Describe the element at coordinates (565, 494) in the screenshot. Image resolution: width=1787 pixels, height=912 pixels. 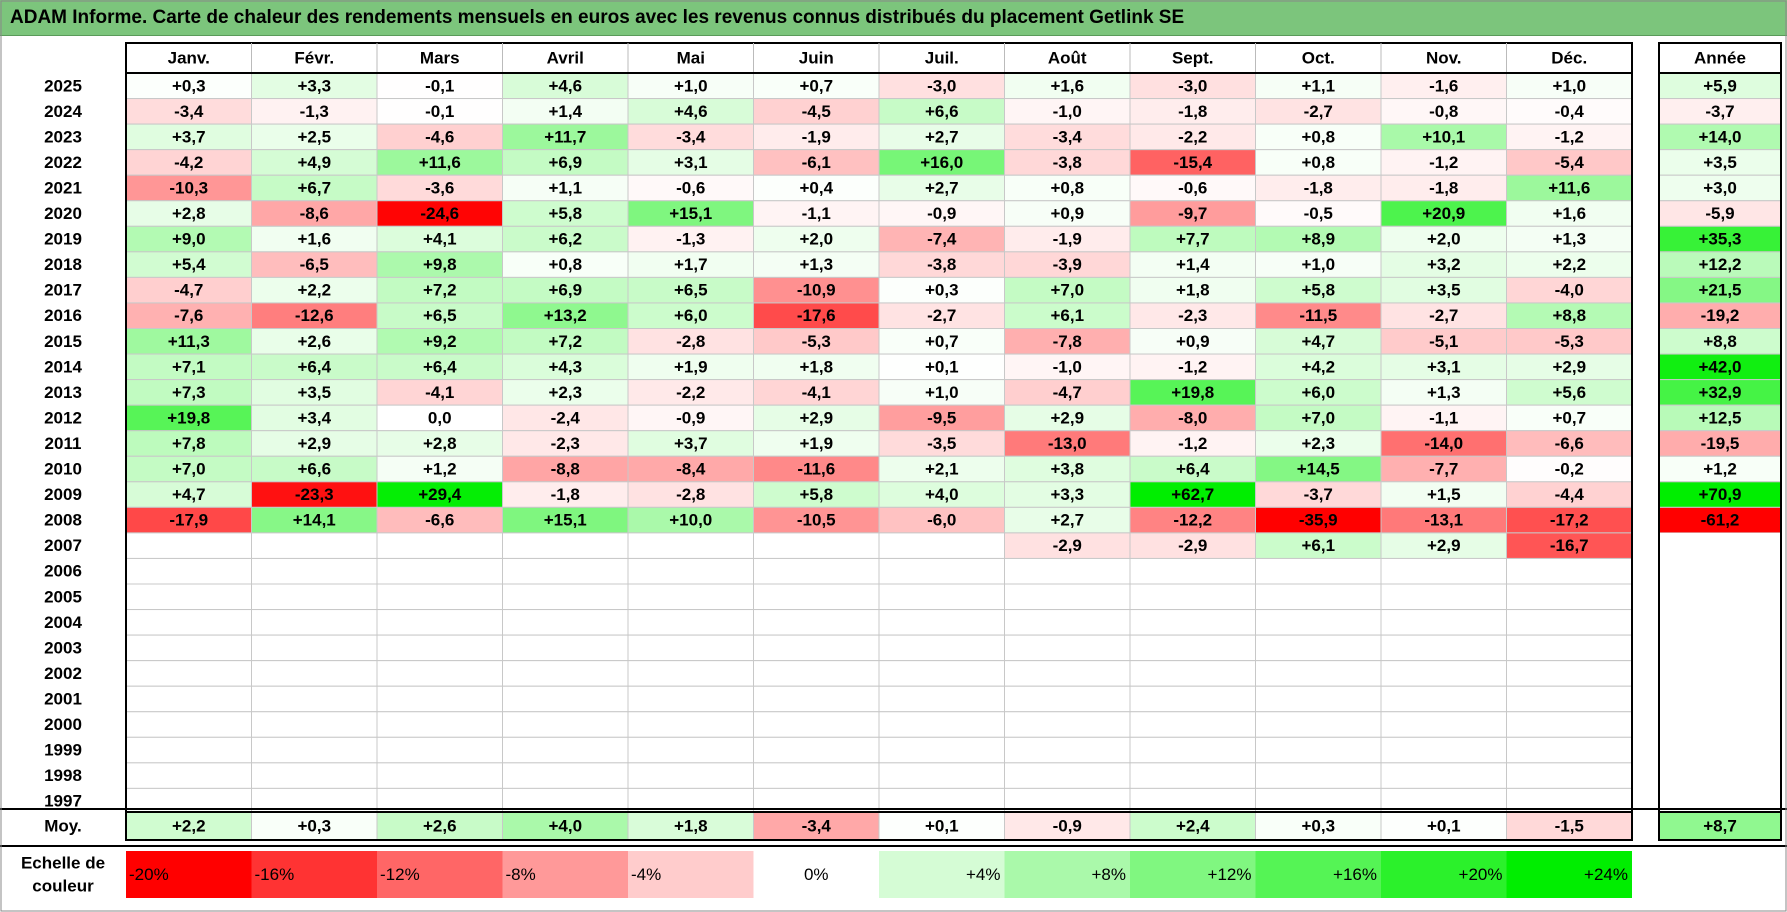
I see `cell-value: -1,8` at that location.